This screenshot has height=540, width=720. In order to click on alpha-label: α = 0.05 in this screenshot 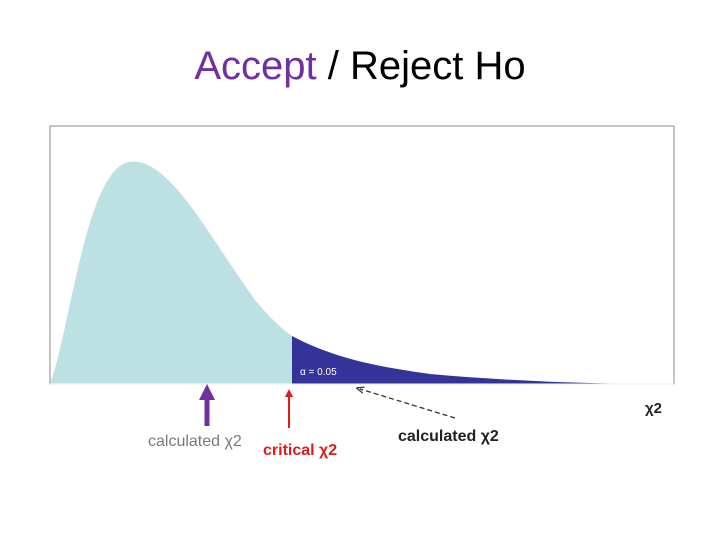, I will do `click(318, 372)`.